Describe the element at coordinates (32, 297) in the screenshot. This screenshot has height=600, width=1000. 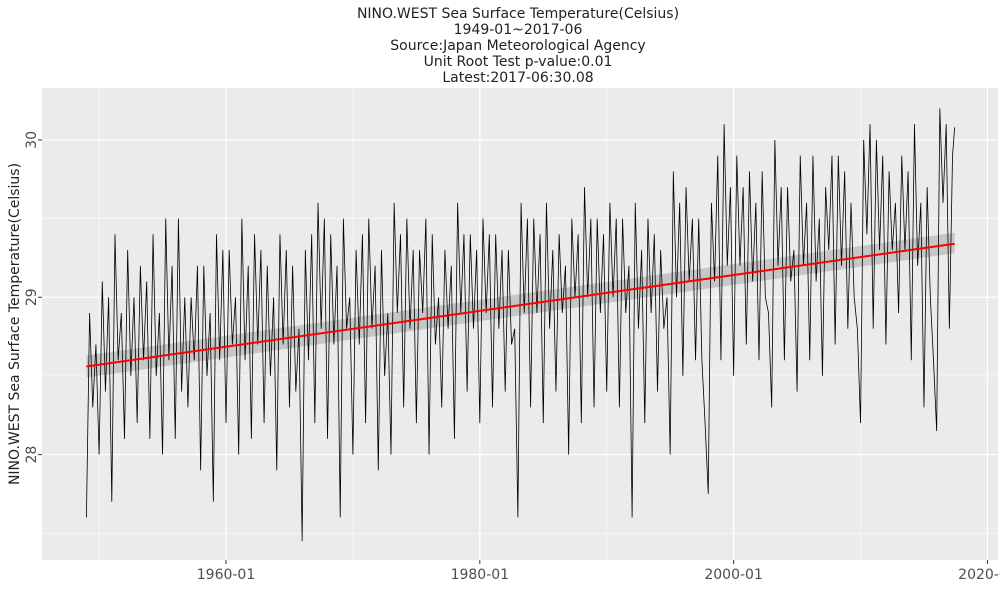
I see `y-tick-label: 29` at that location.